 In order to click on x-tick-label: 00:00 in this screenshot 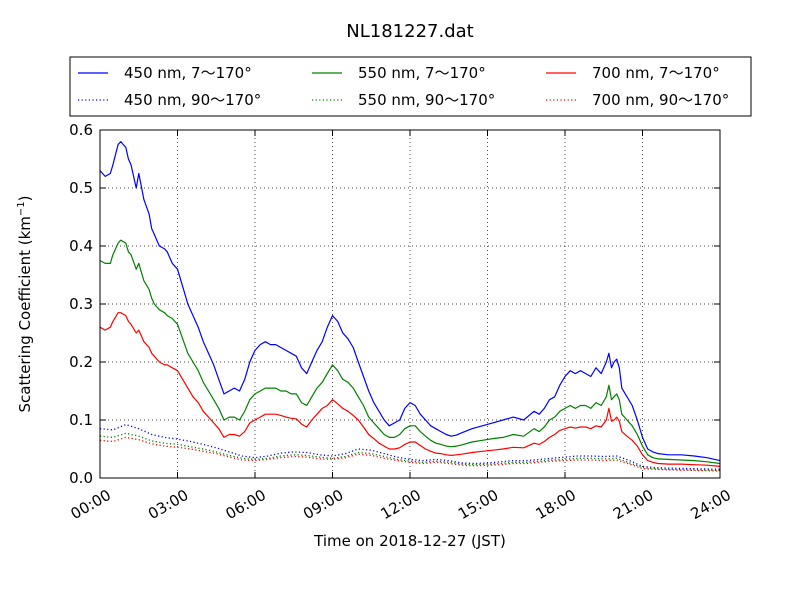, I will do `click(91, 504)`.